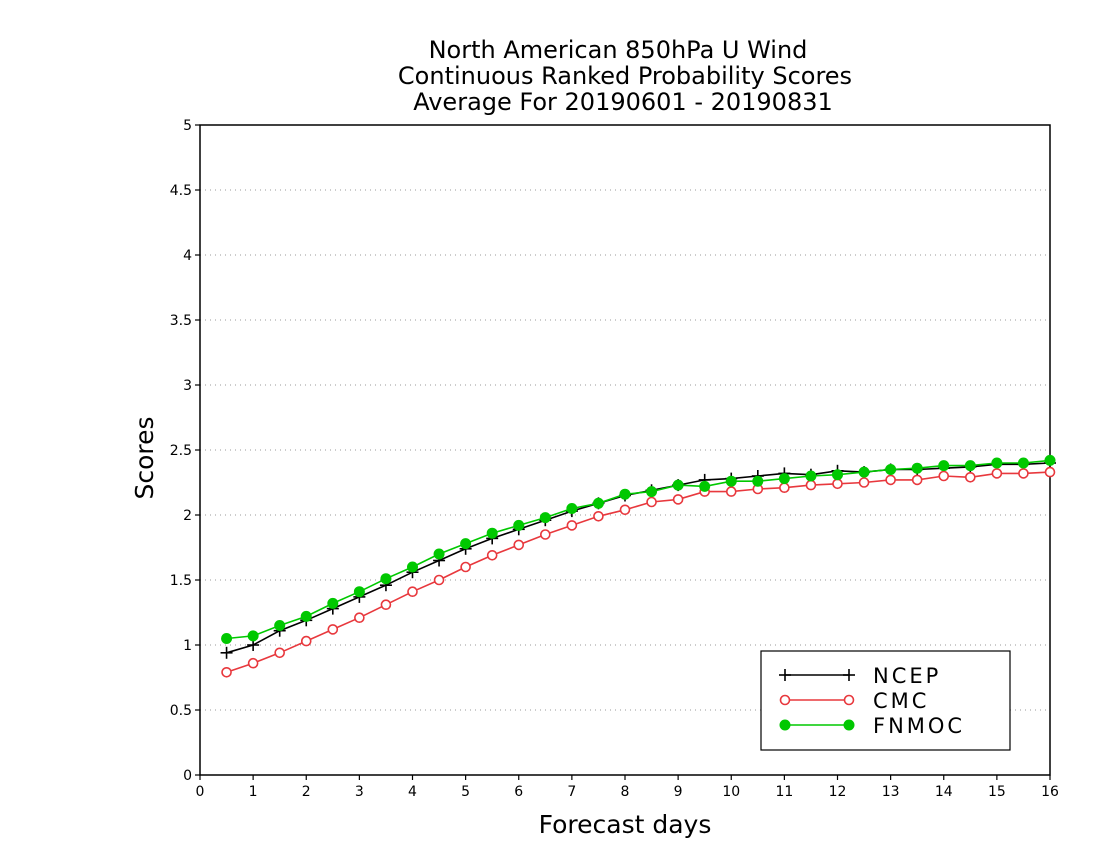 This screenshot has width=1100, height=850. What do you see at coordinates (187, 776) in the screenshot?
I see `y-tick-label-0: 0` at bounding box center [187, 776].